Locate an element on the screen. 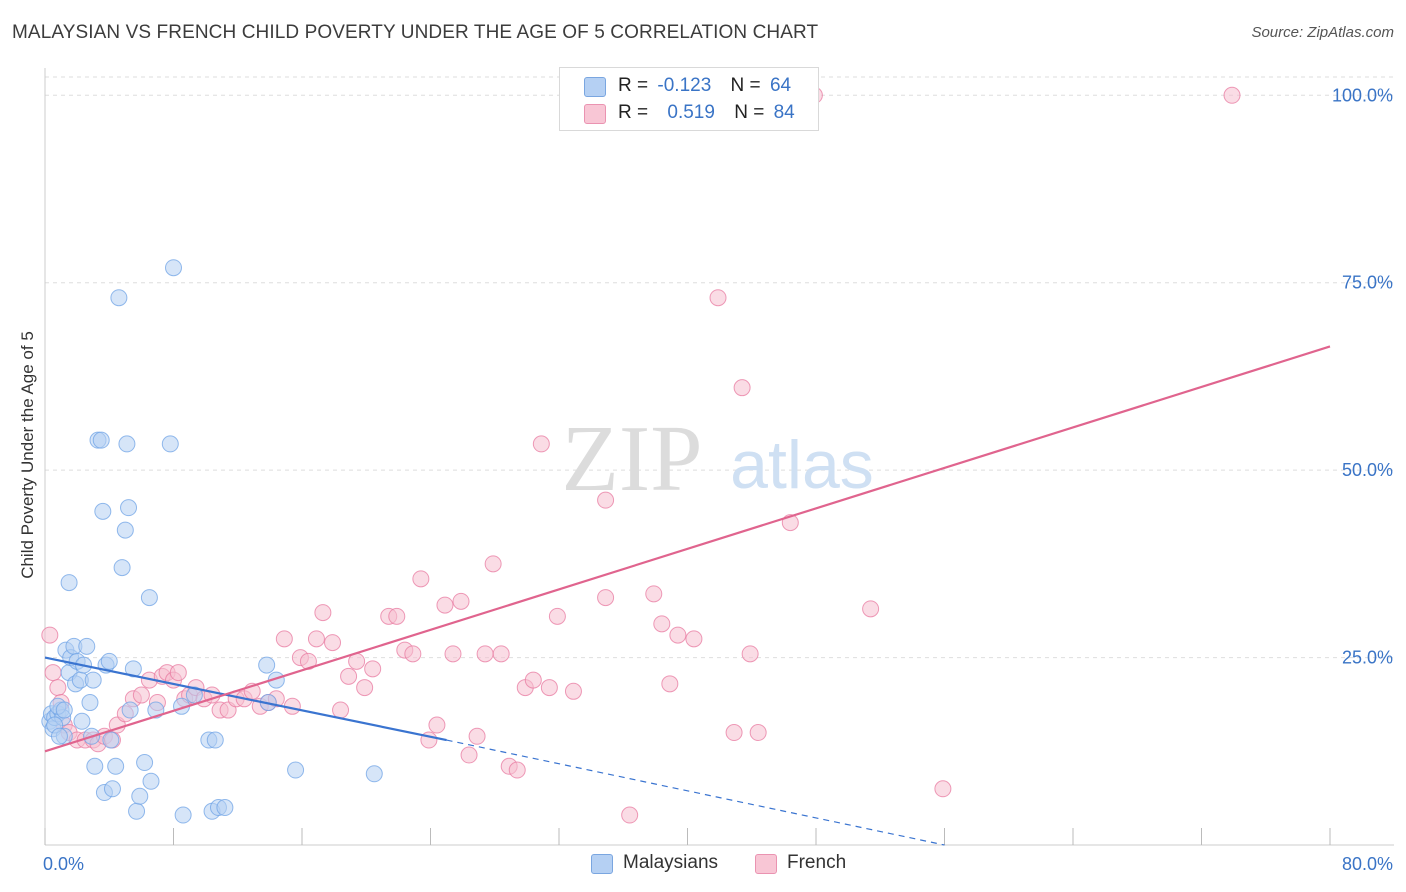 The width and height of the screenshot is (1406, 892). watermark: ZIP atlas is located at coordinates (718, 459).